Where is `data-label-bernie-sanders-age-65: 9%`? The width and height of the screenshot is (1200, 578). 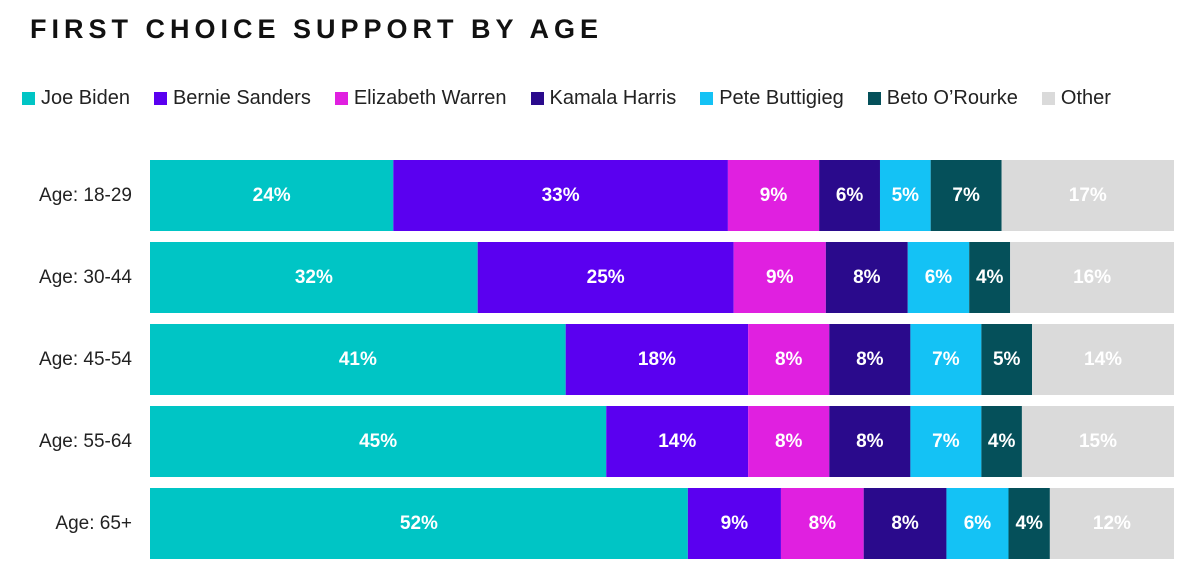 data-label-bernie-sanders-age-65: 9% is located at coordinates (735, 523).